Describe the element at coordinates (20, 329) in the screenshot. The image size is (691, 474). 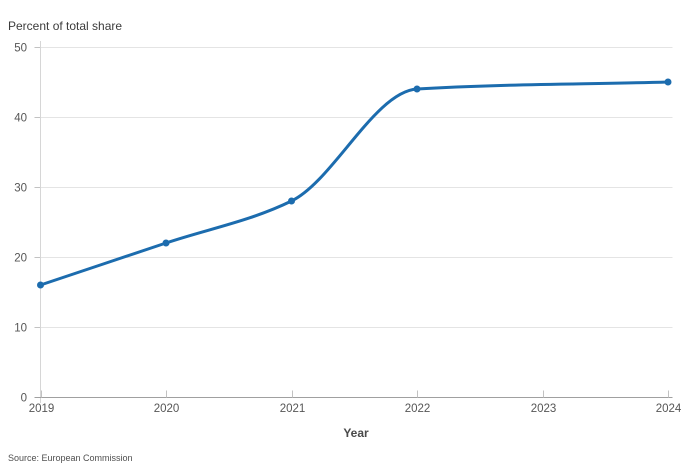
I see `y-tick-label: 10` at that location.